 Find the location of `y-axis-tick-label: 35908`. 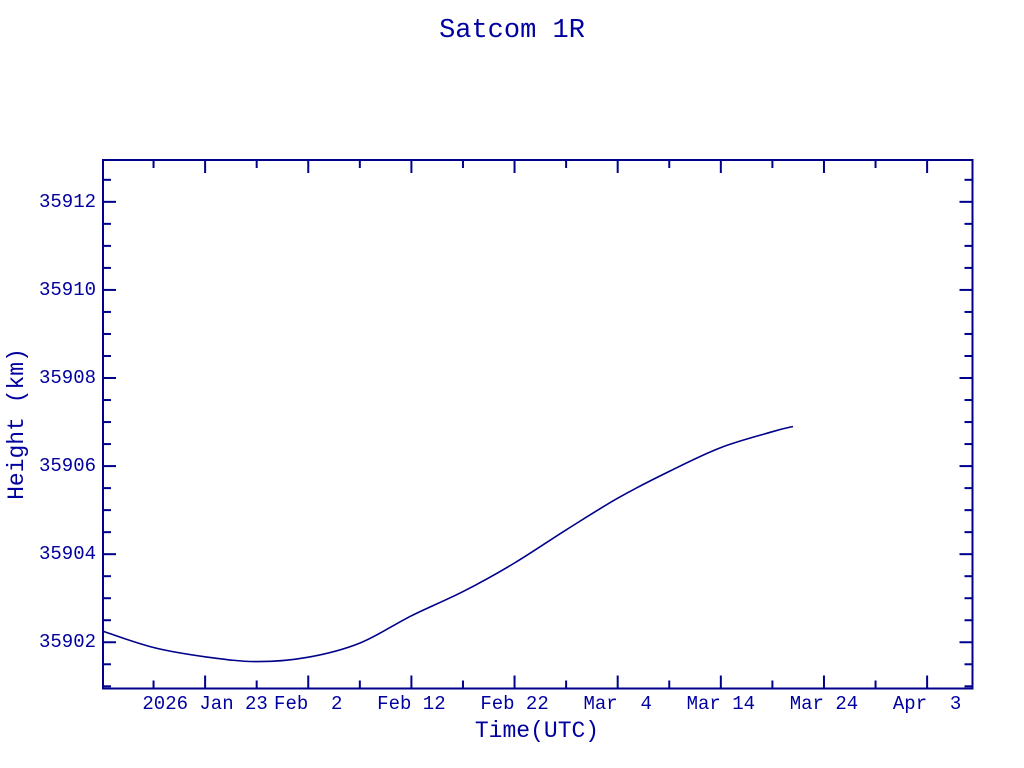

y-axis-tick-label: 35908 is located at coordinates (67, 378).